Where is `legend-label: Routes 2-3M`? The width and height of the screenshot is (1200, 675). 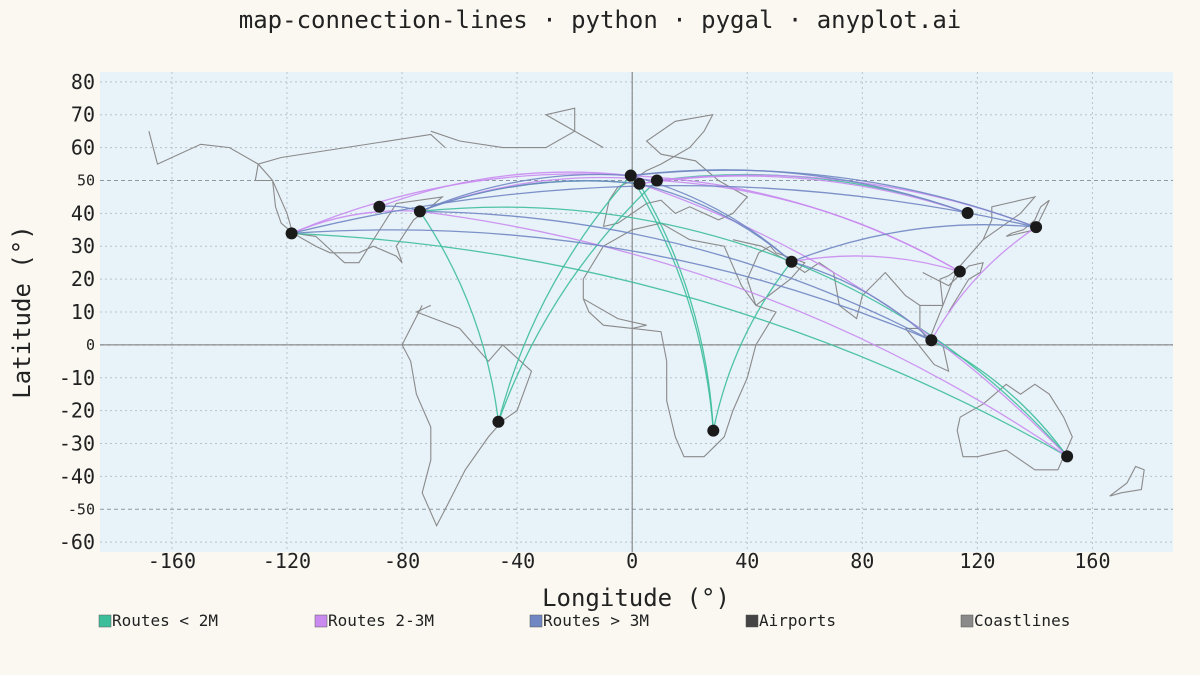 legend-label: Routes 2-3M is located at coordinates (381, 620).